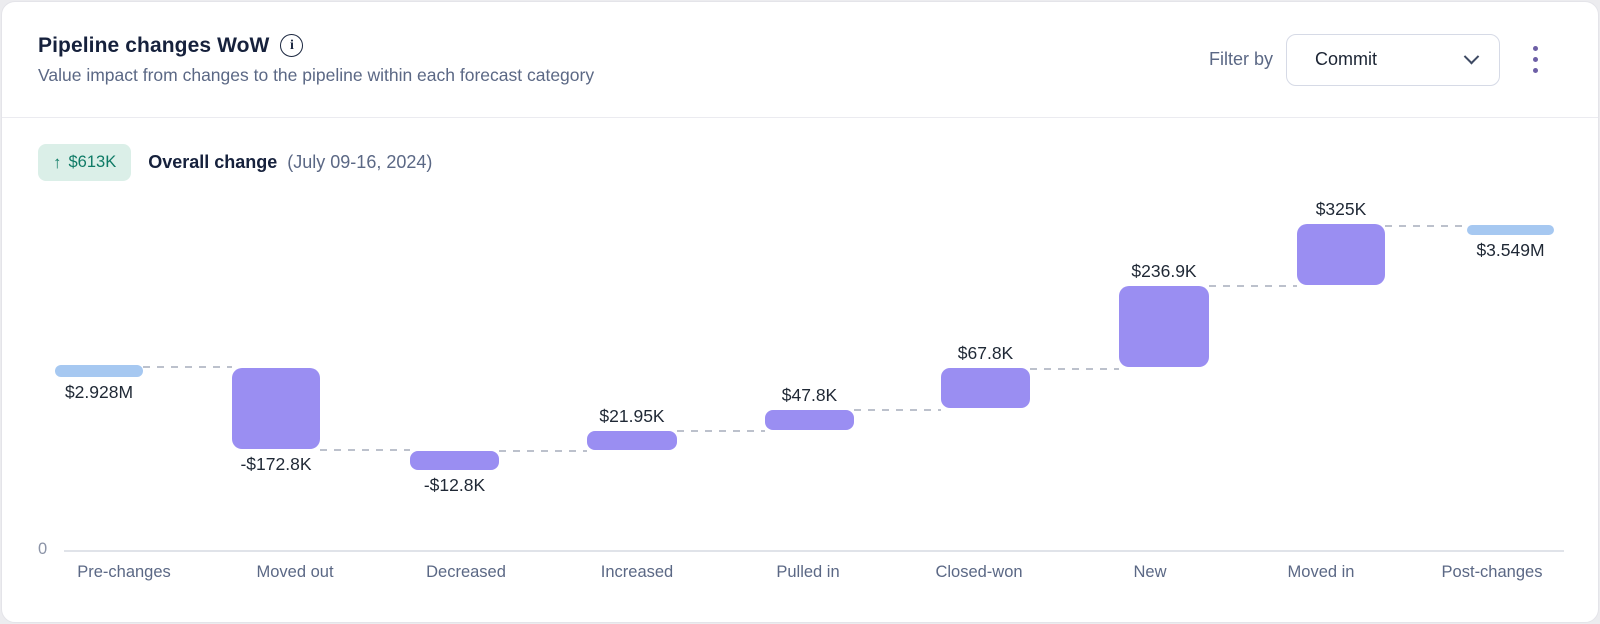 The height and width of the screenshot is (624, 1600). I want to click on overall-change-label: Overall change, so click(213, 162).